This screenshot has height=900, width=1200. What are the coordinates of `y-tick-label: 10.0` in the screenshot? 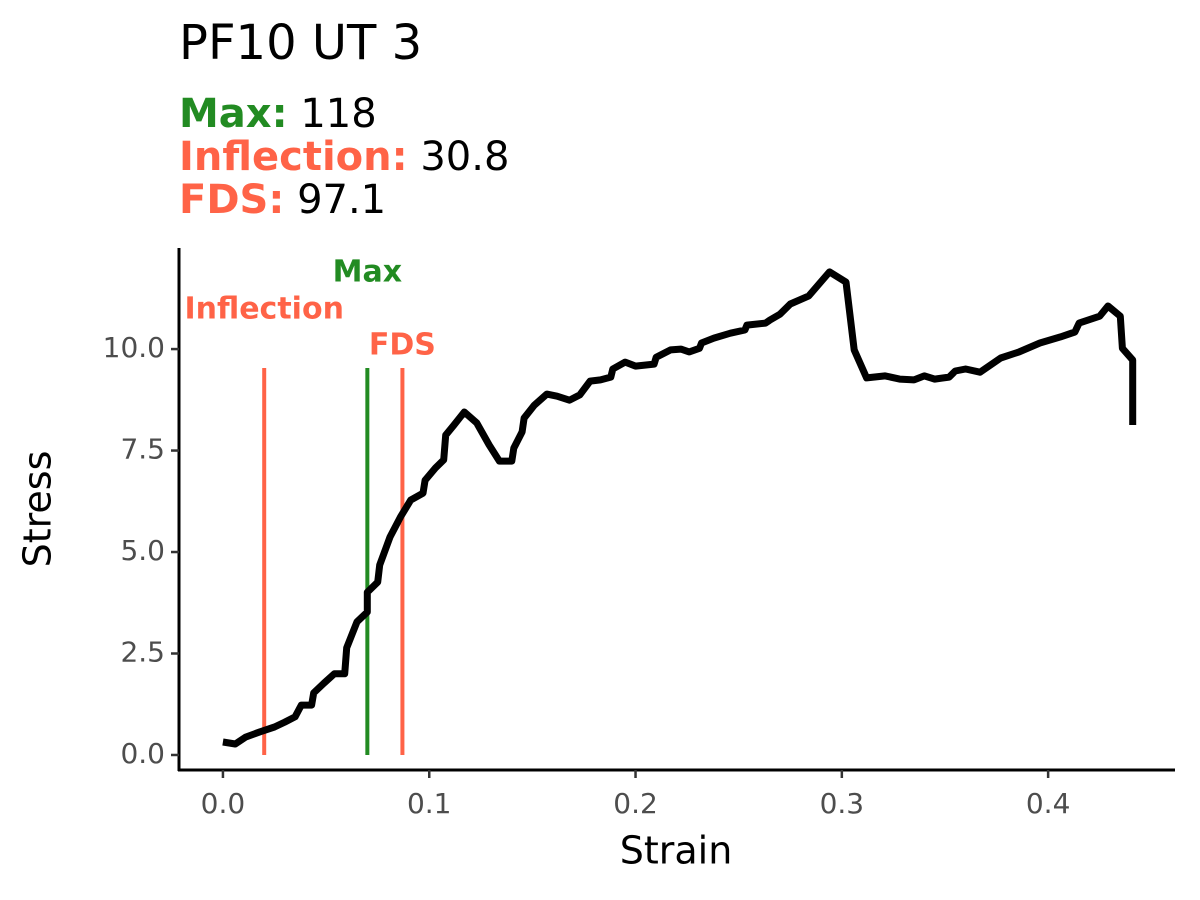 It's located at (134, 347).